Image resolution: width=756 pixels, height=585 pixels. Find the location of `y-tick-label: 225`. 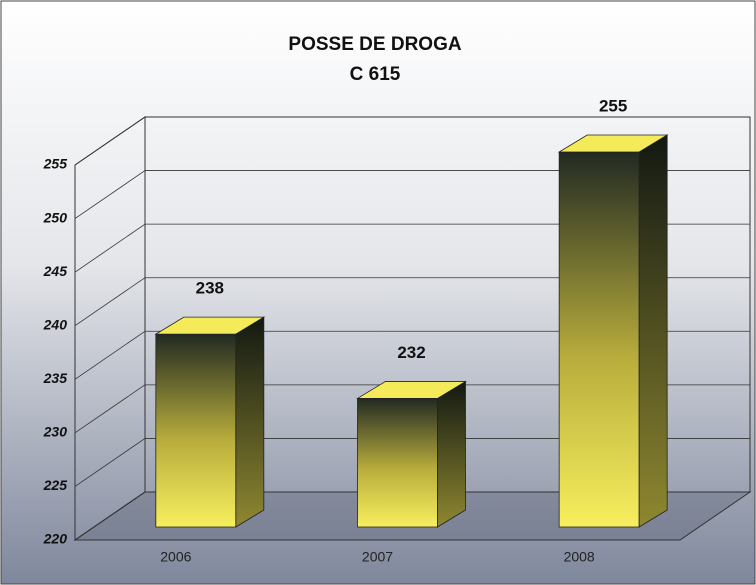

y-tick-label: 225 is located at coordinates (55, 485).